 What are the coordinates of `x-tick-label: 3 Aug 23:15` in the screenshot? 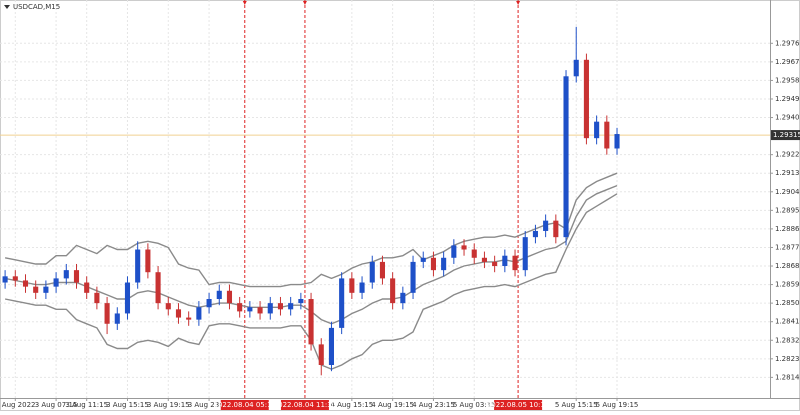 It's located at (209, 405).